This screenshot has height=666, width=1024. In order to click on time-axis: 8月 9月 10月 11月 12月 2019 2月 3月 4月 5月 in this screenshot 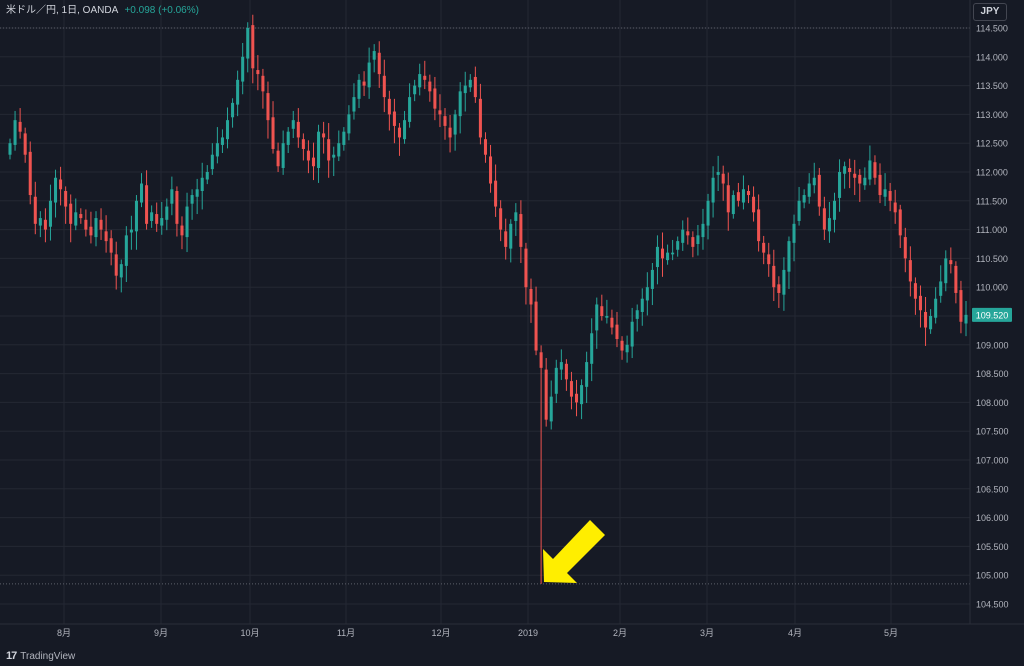, I will do `click(477, 633)`.